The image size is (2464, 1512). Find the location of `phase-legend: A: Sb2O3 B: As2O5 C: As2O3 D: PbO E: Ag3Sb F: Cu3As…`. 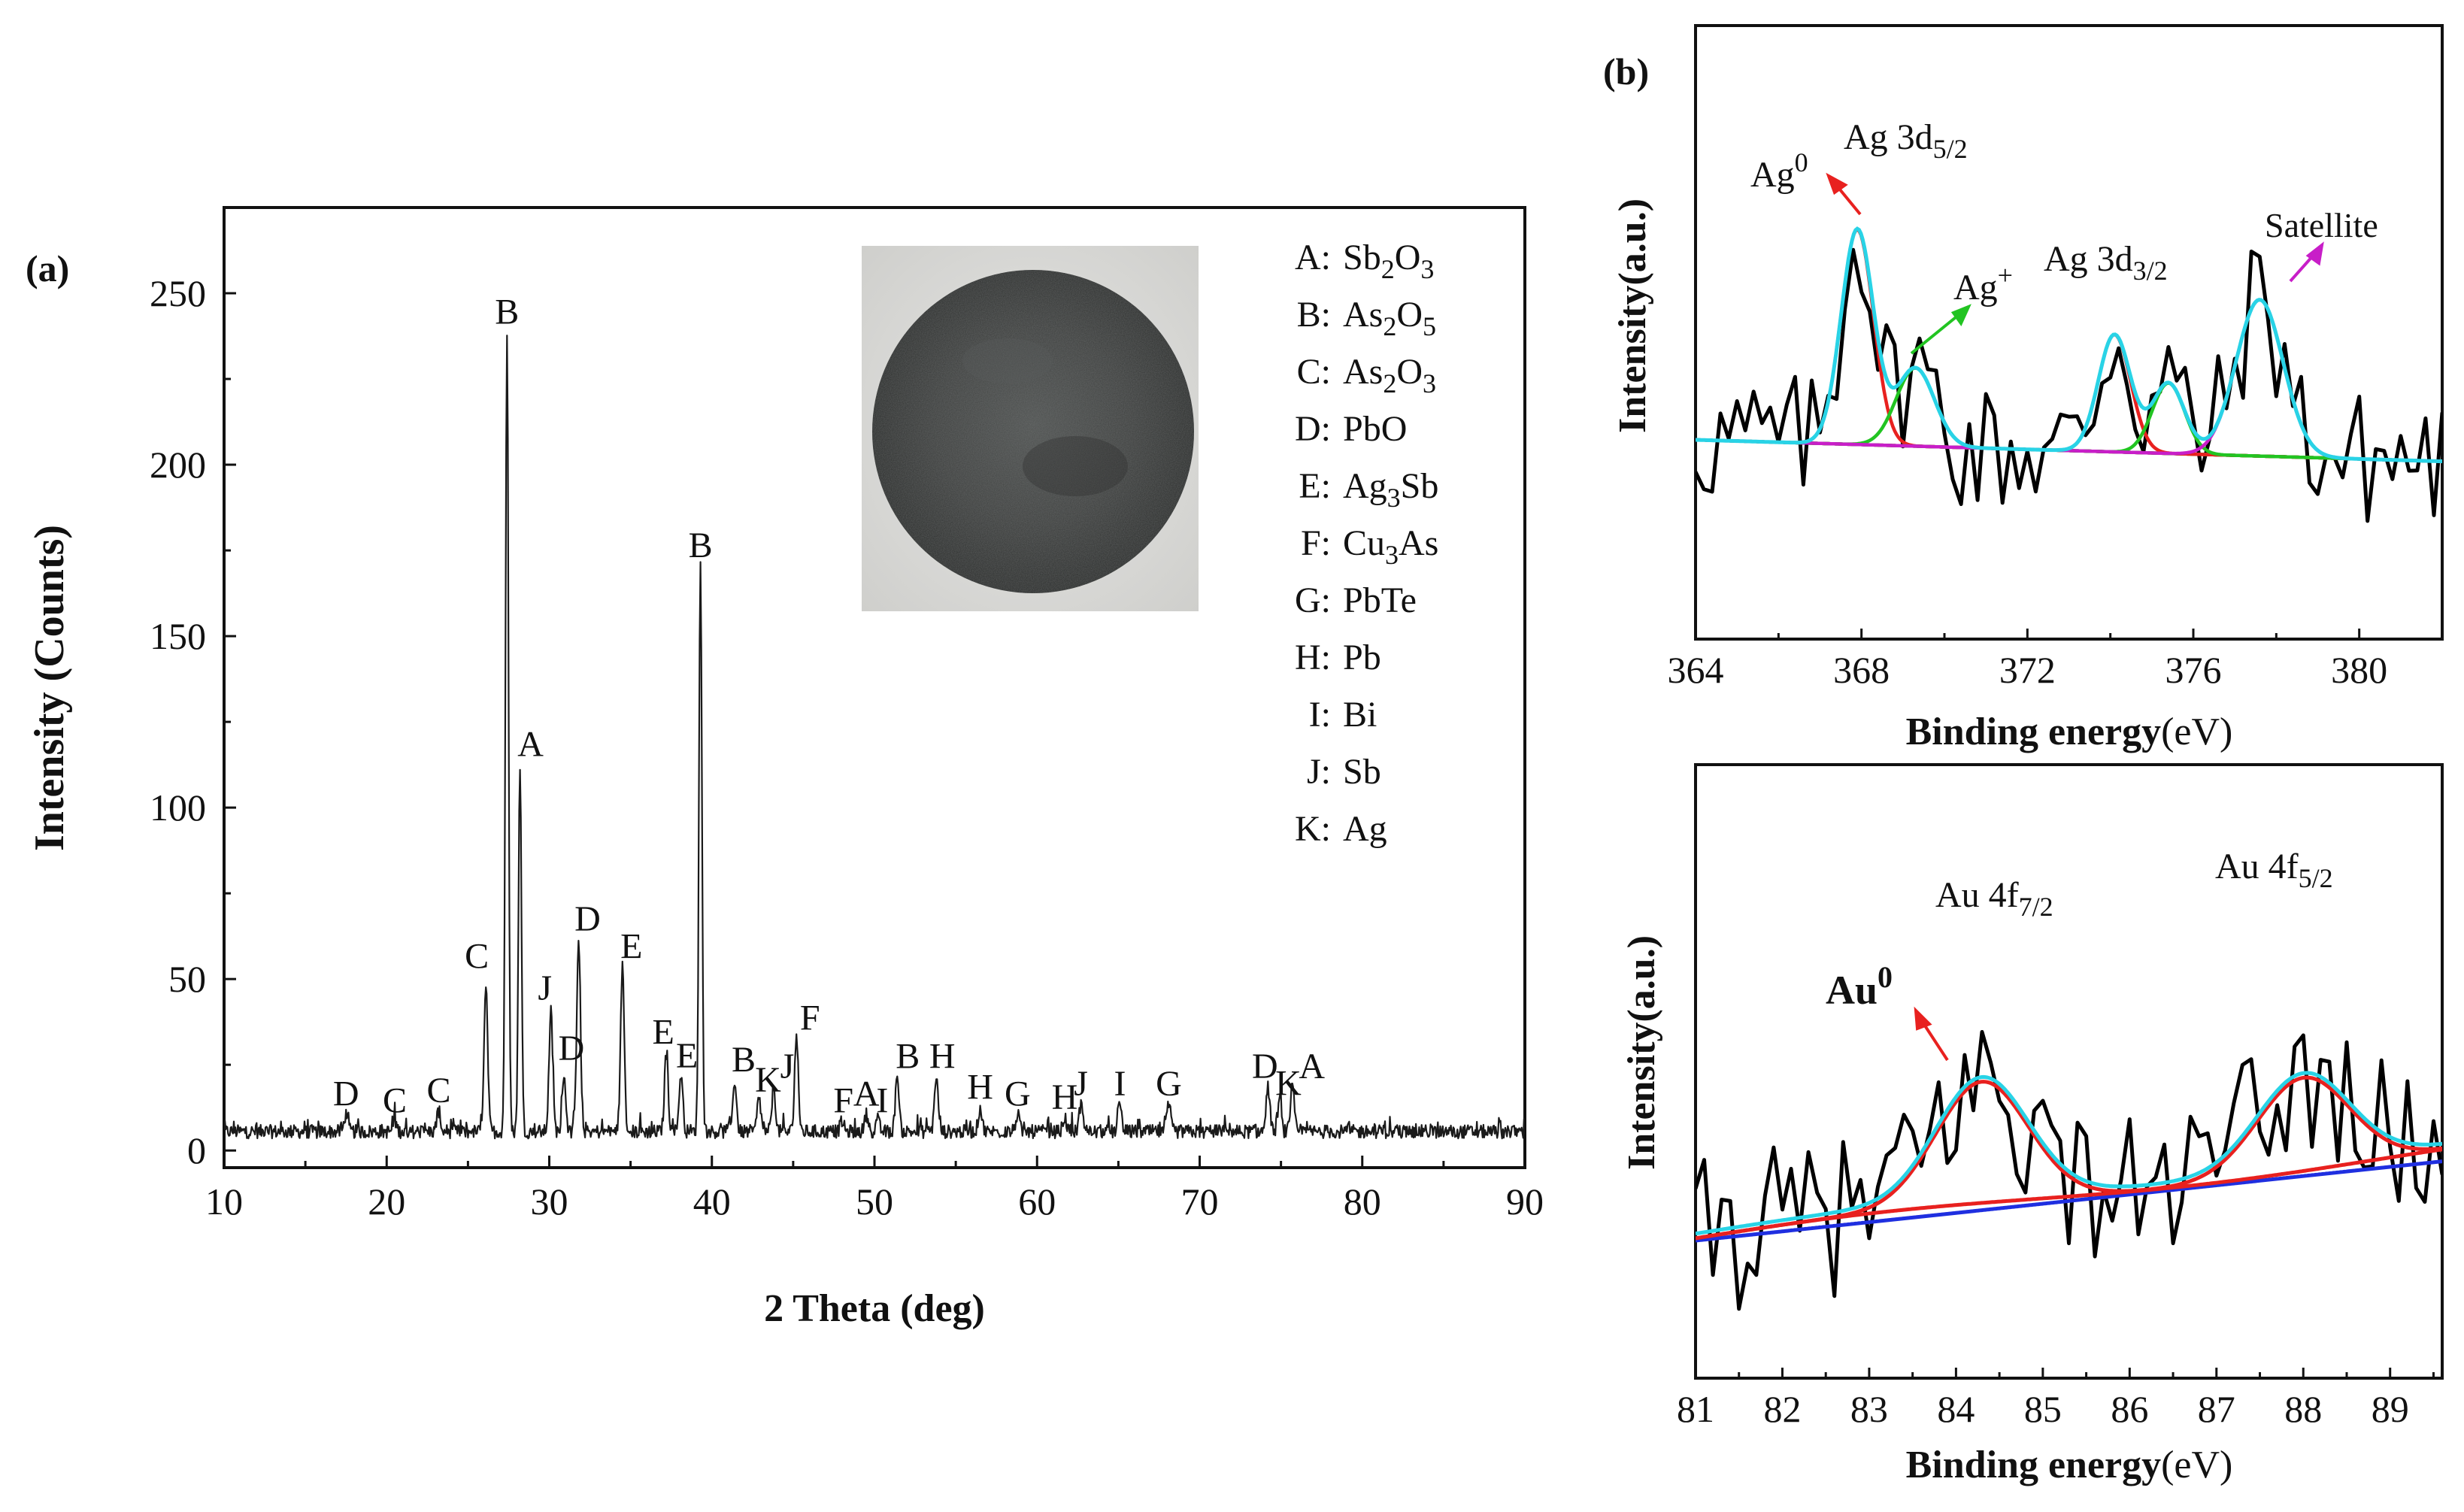

phase-legend: A: Sb2O3 B: As2O5 C: As2O3 D: PbO E: Ag3Sb F: Cu3As… is located at coordinates (1366, 543).